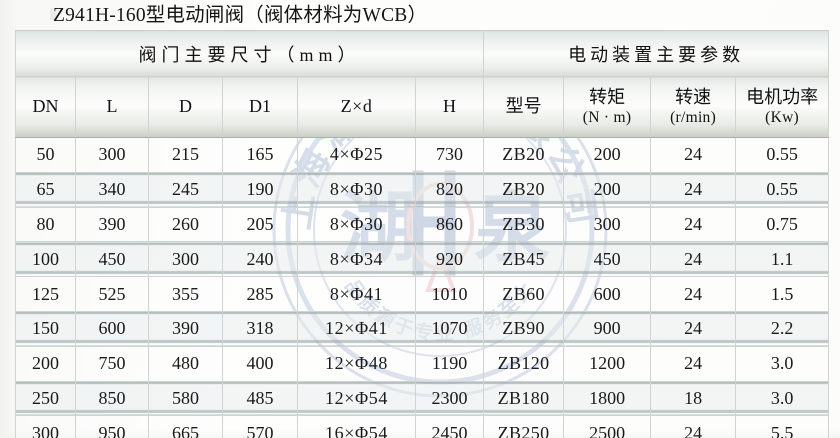  What do you see at coordinates (782, 294) in the screenshot?
I see `cell-power: 1.5` at bounding box center [782, 294].